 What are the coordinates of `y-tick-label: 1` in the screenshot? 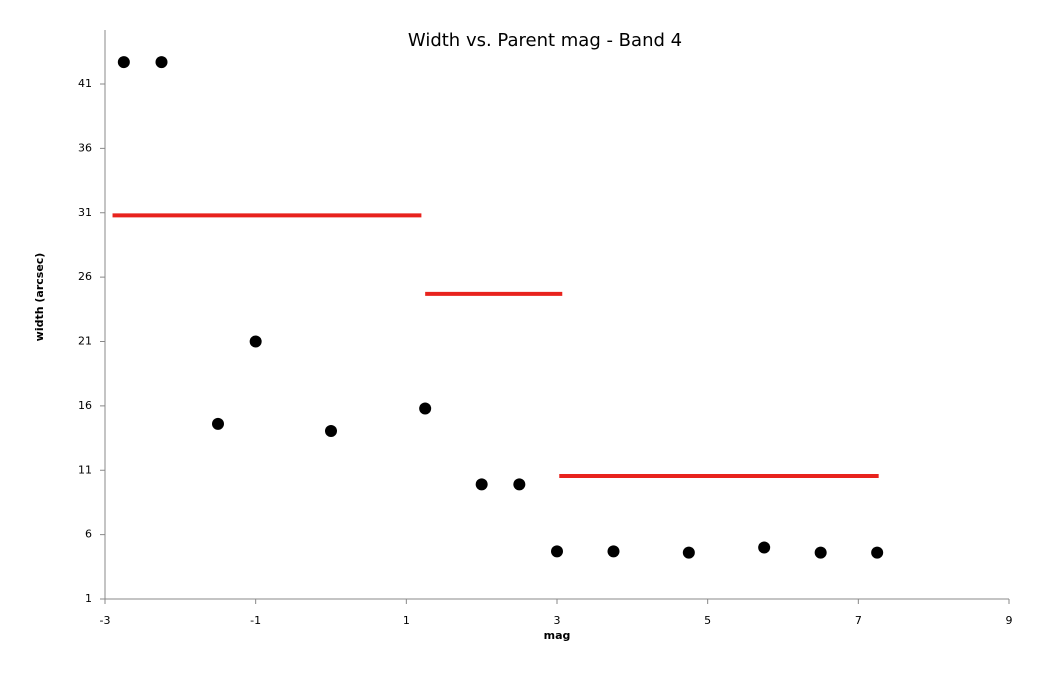 It's located at (88, 598).